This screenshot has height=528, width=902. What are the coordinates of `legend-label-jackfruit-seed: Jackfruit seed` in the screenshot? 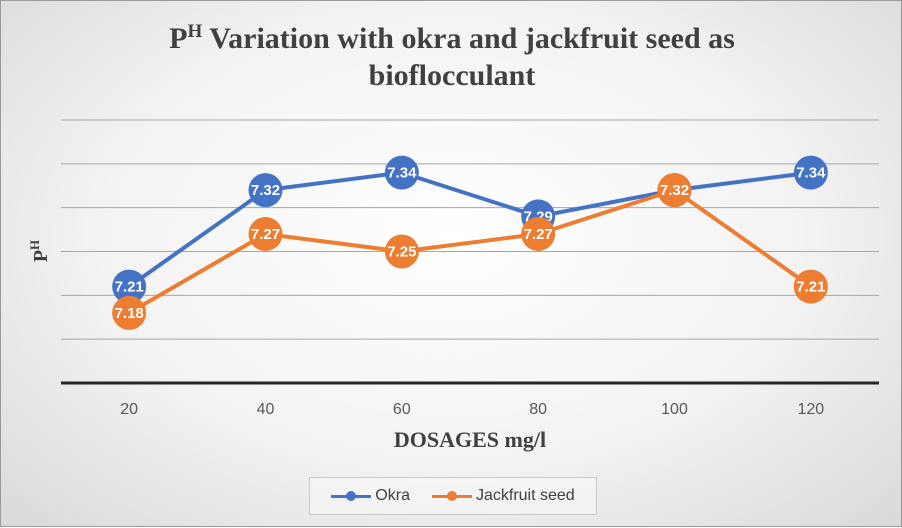 It's located at (525, 495).